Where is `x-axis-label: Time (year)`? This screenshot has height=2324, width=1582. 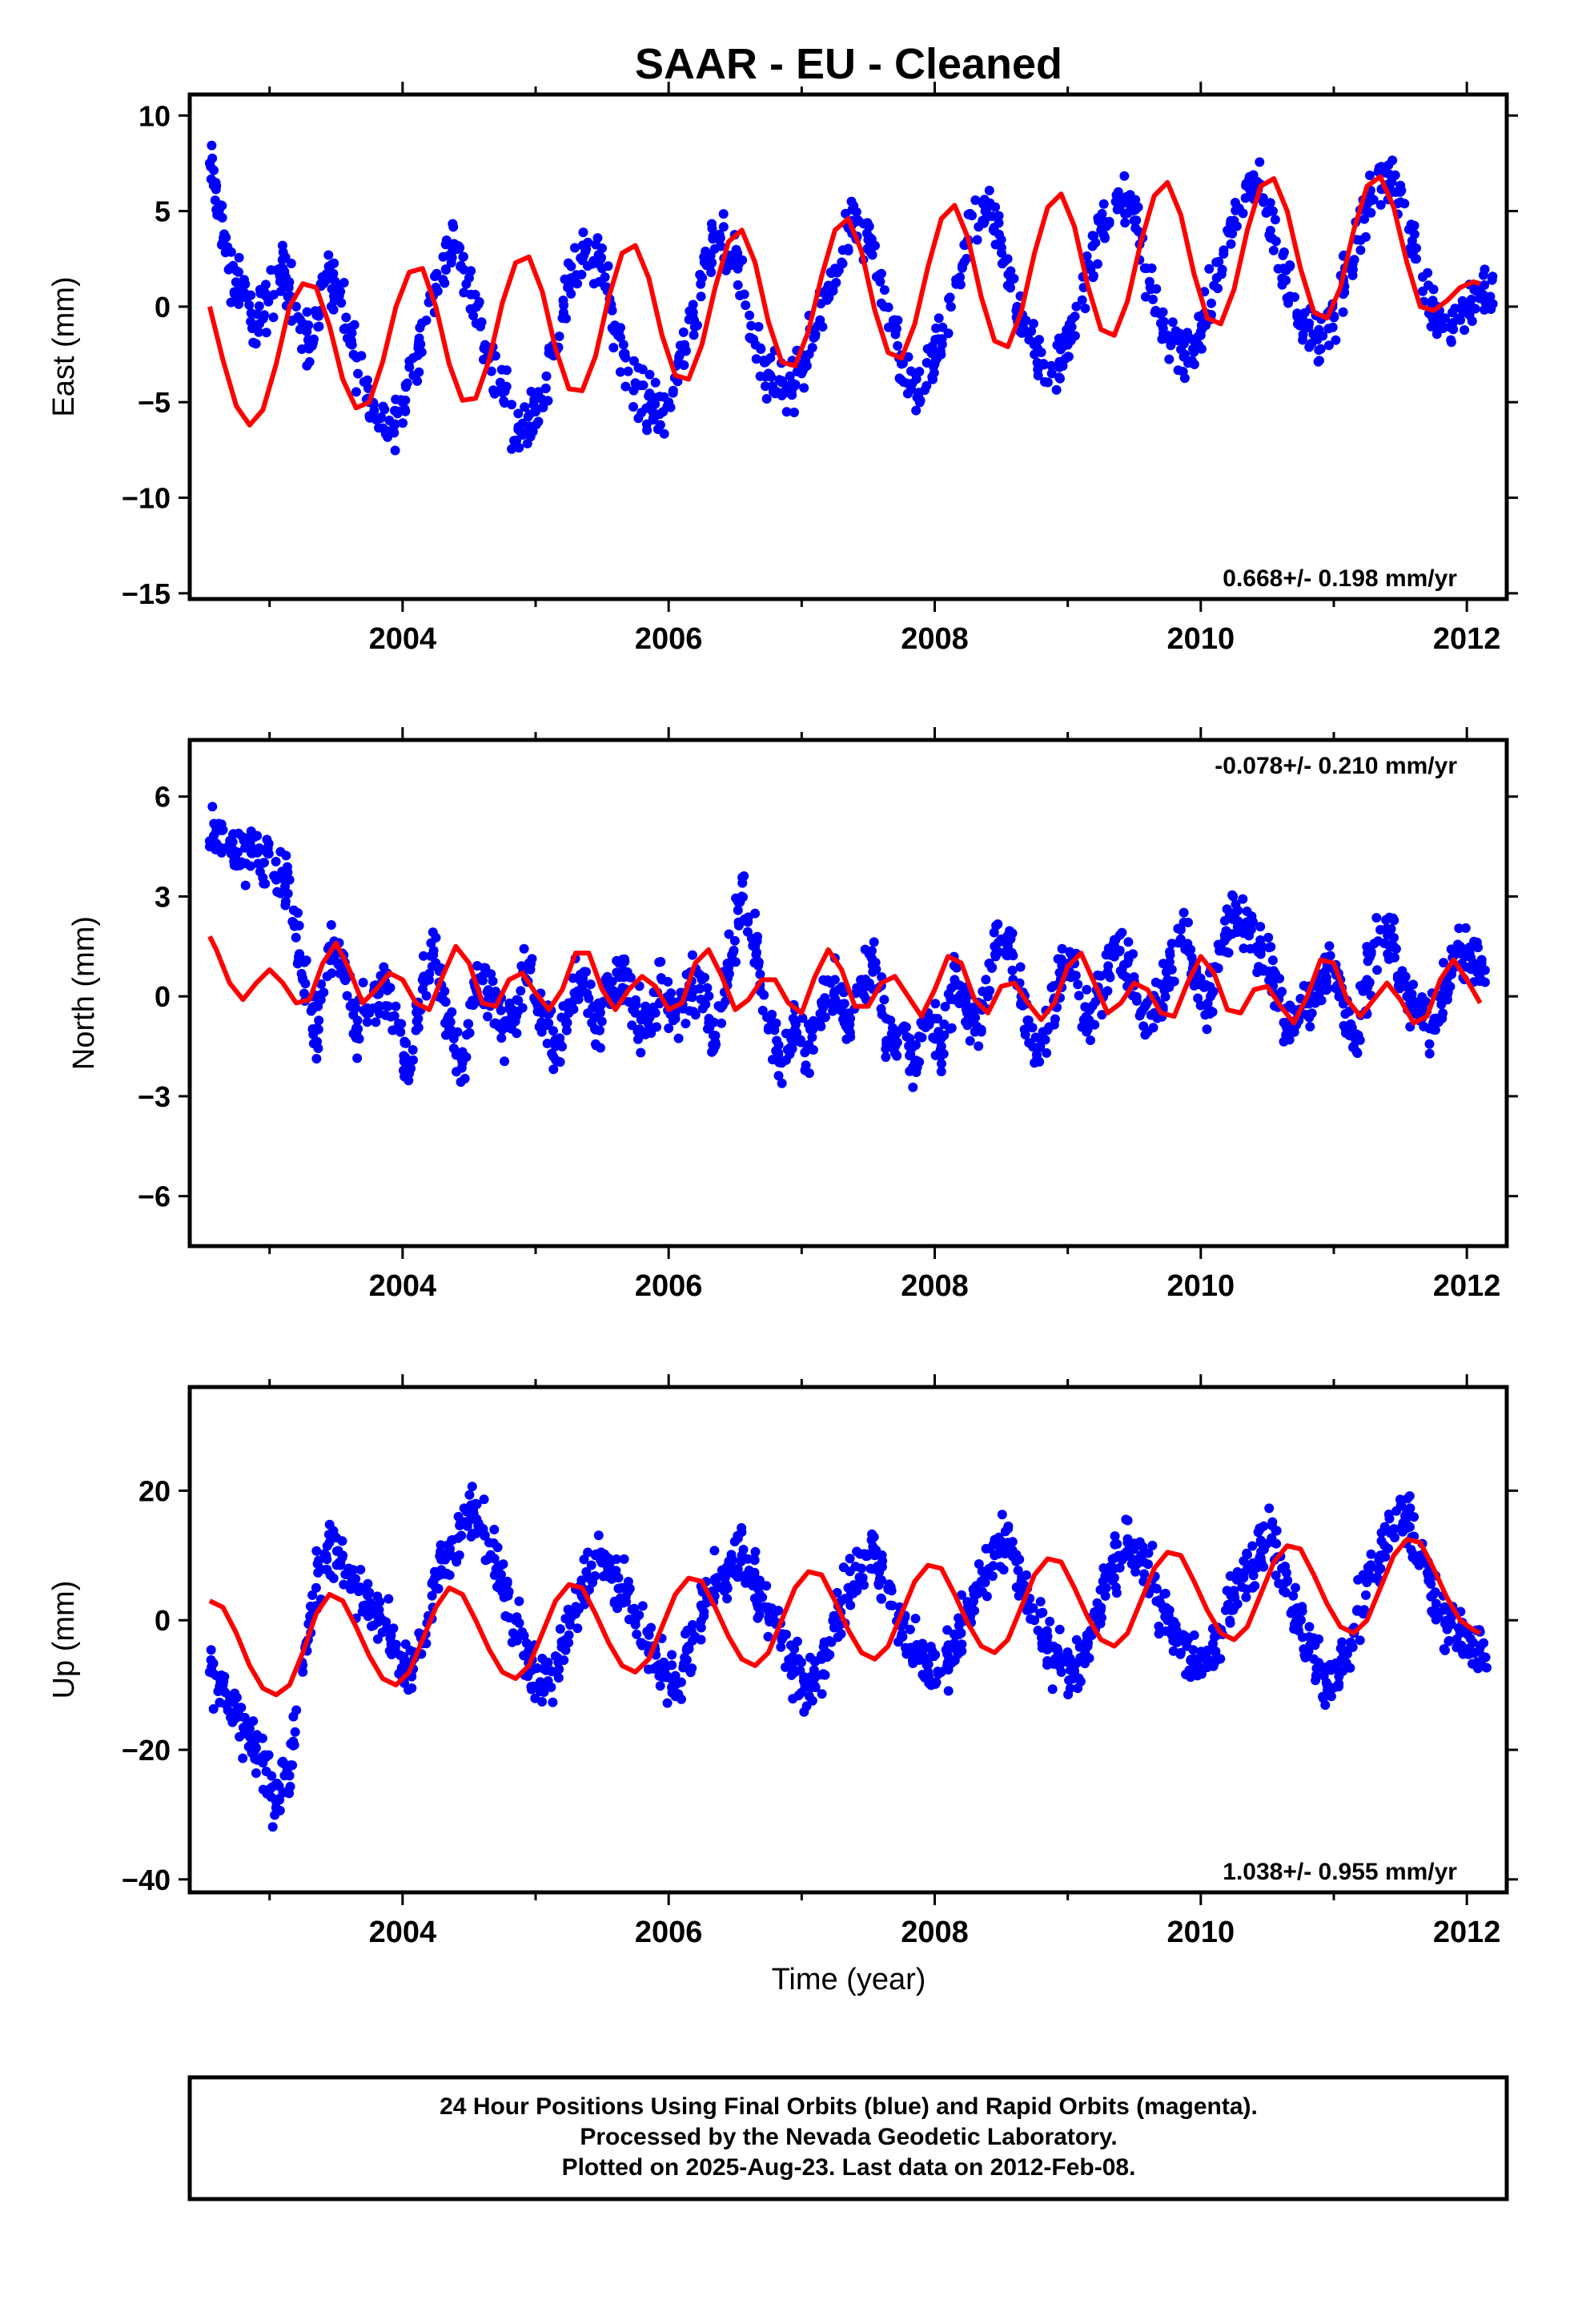
x-axis-label: Time (year) is located at coordinates (849, 1979).